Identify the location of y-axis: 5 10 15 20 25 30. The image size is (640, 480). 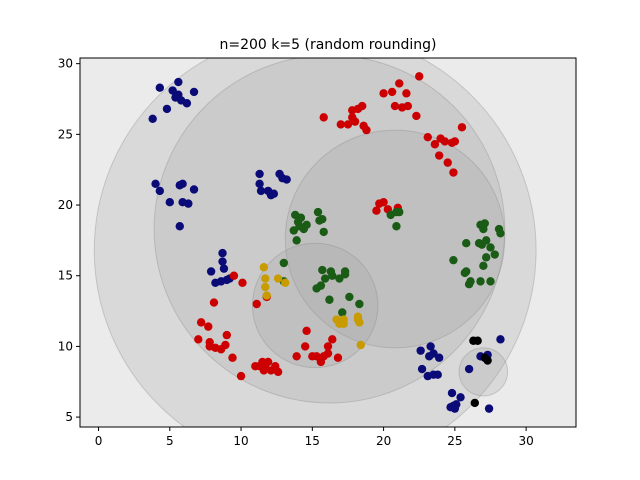
(69, 240).